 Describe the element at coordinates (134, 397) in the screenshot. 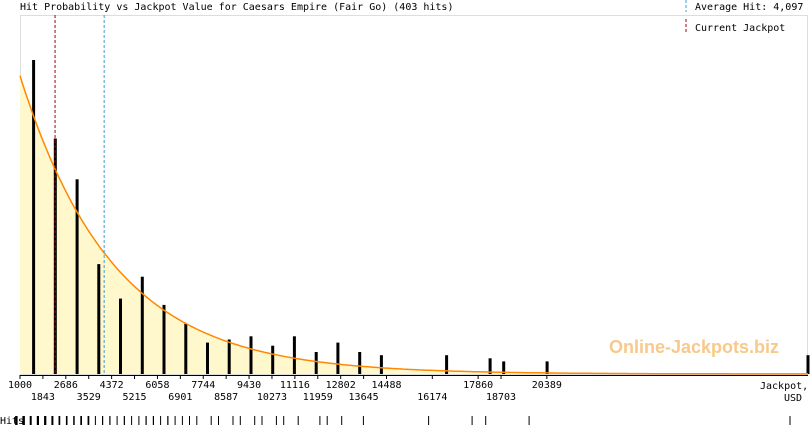

I see `x-tick-label: 5215` at that location.